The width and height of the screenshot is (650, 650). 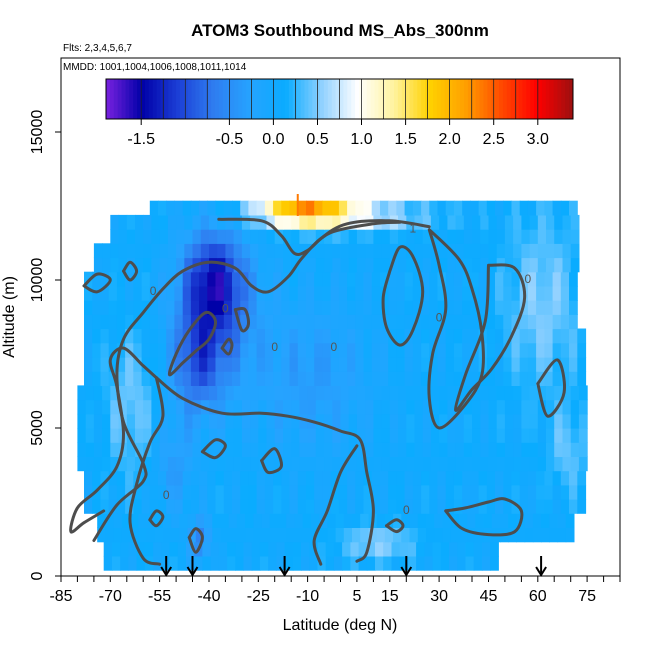 I want to click on x-tick-label: 45, so click(x=489, y=596).